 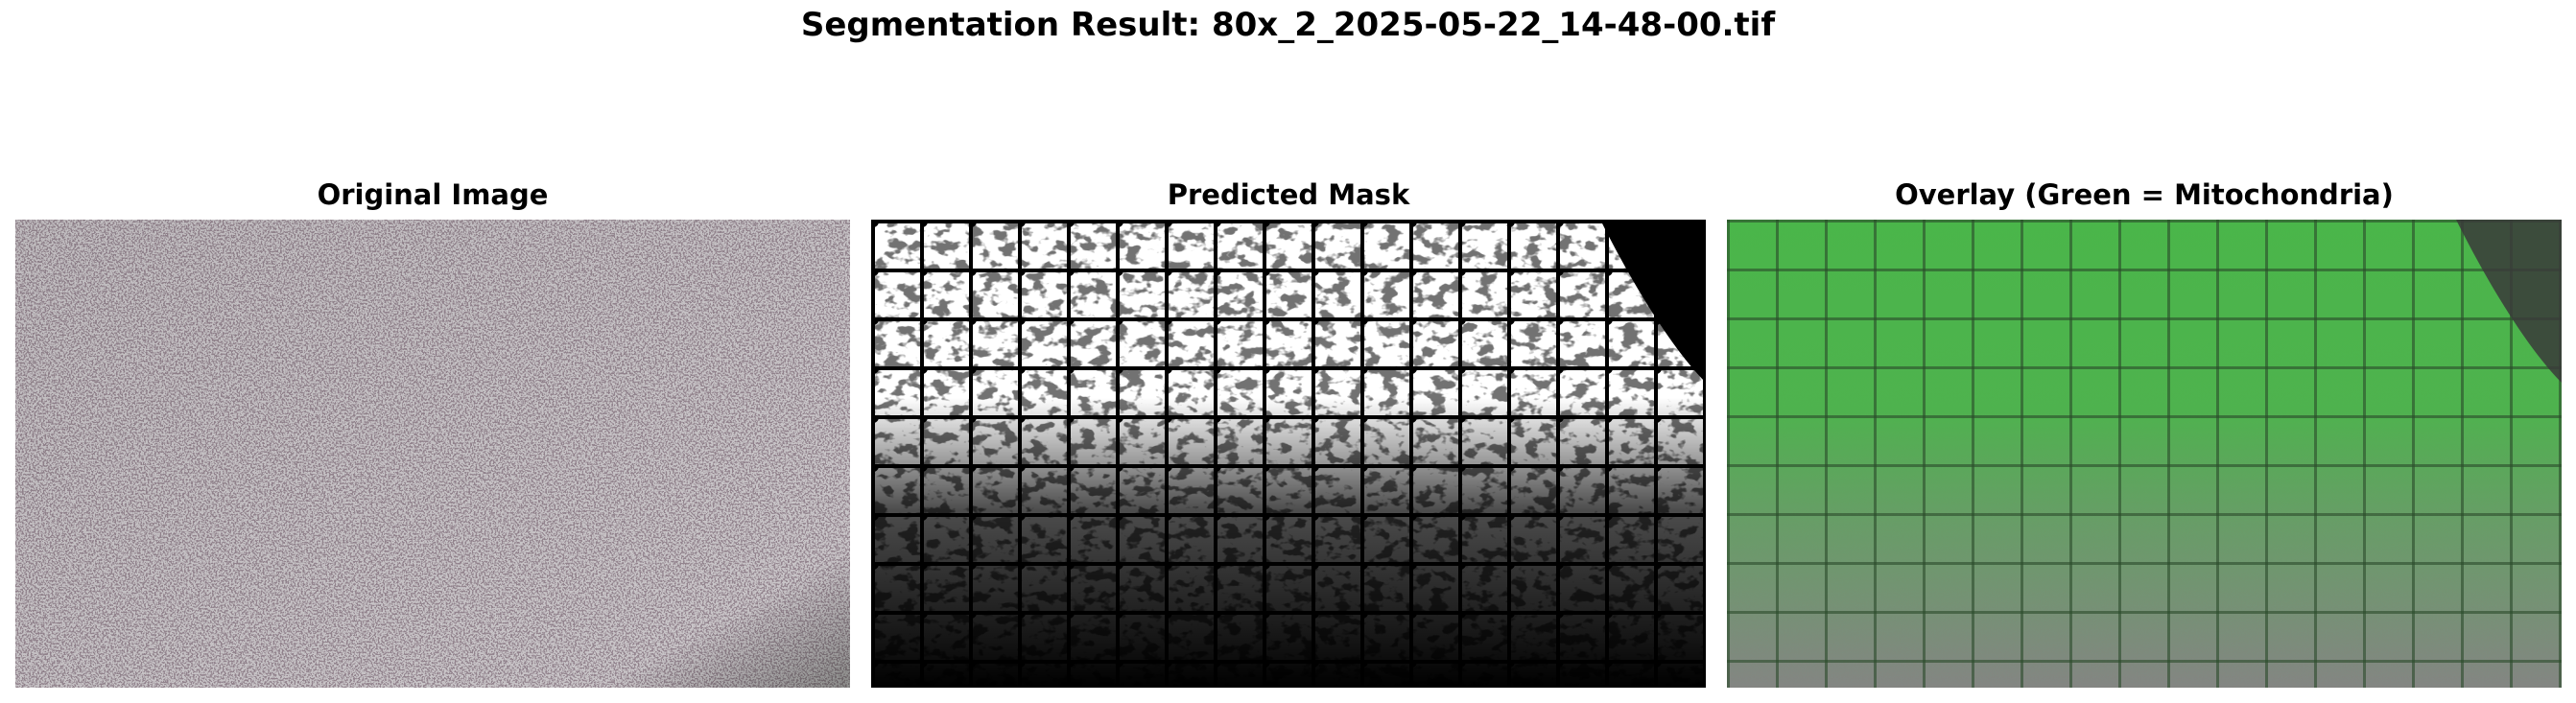 What do you see at coordinates (433, 194) in the screenshot?
I see `panel-title-original: Original Image` at bounding box center [433, 194].